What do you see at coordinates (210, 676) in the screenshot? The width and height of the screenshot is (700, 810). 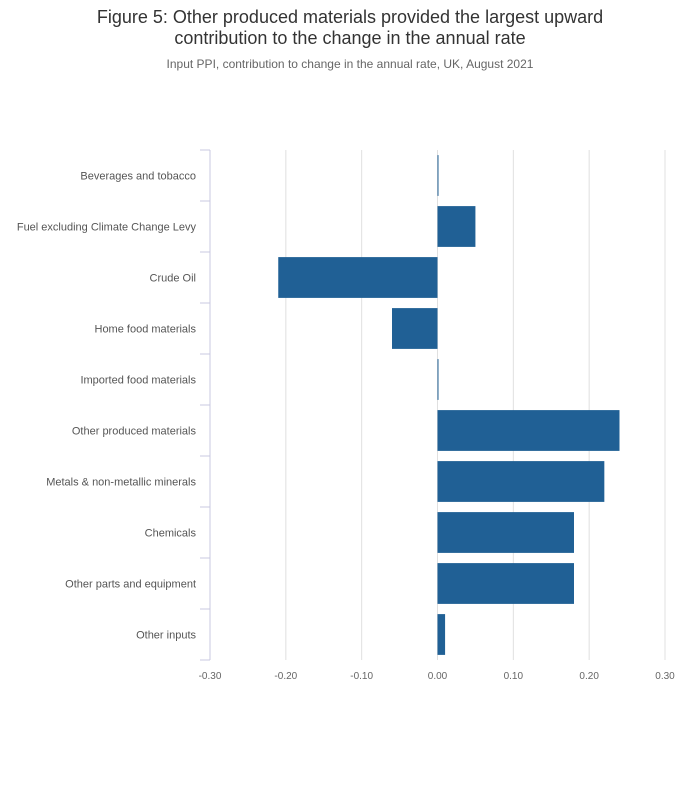 I see `x-tick-label: -0.30` at bounding box center [210, 676].